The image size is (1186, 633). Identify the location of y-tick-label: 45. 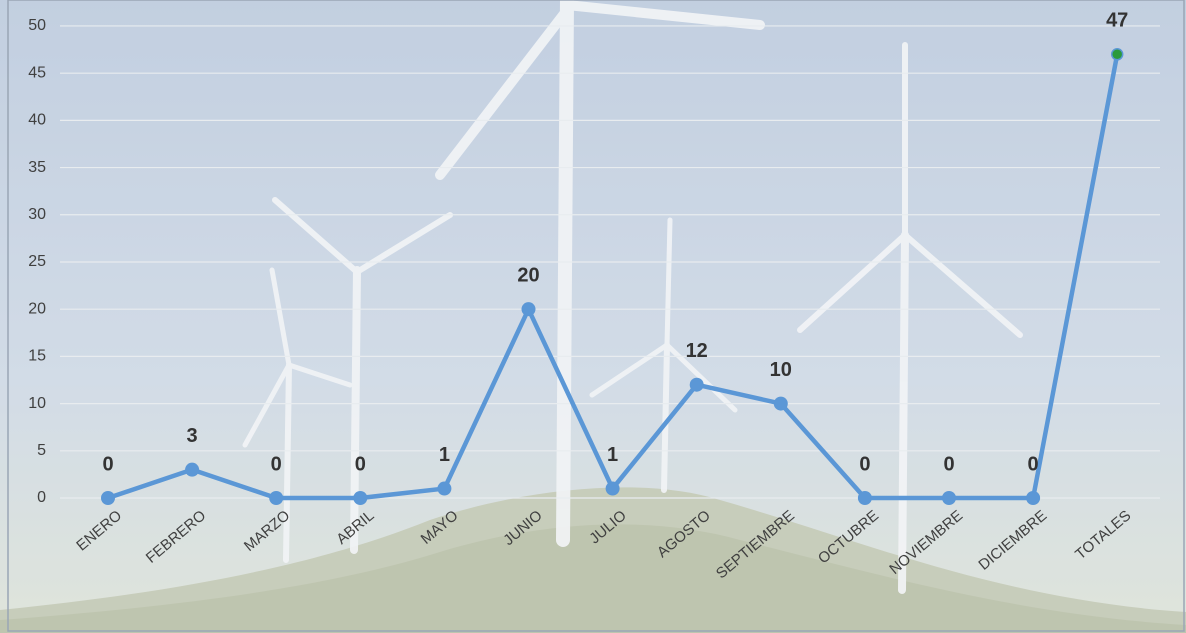
(37, 72).